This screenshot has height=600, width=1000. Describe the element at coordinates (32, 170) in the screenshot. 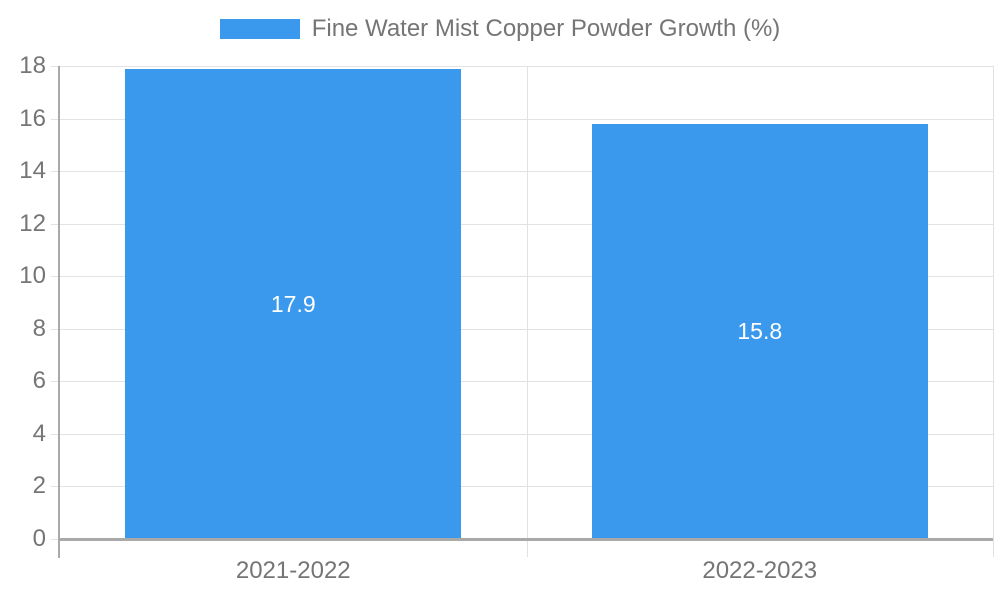

I see `y-tick-label: 14` at that location.